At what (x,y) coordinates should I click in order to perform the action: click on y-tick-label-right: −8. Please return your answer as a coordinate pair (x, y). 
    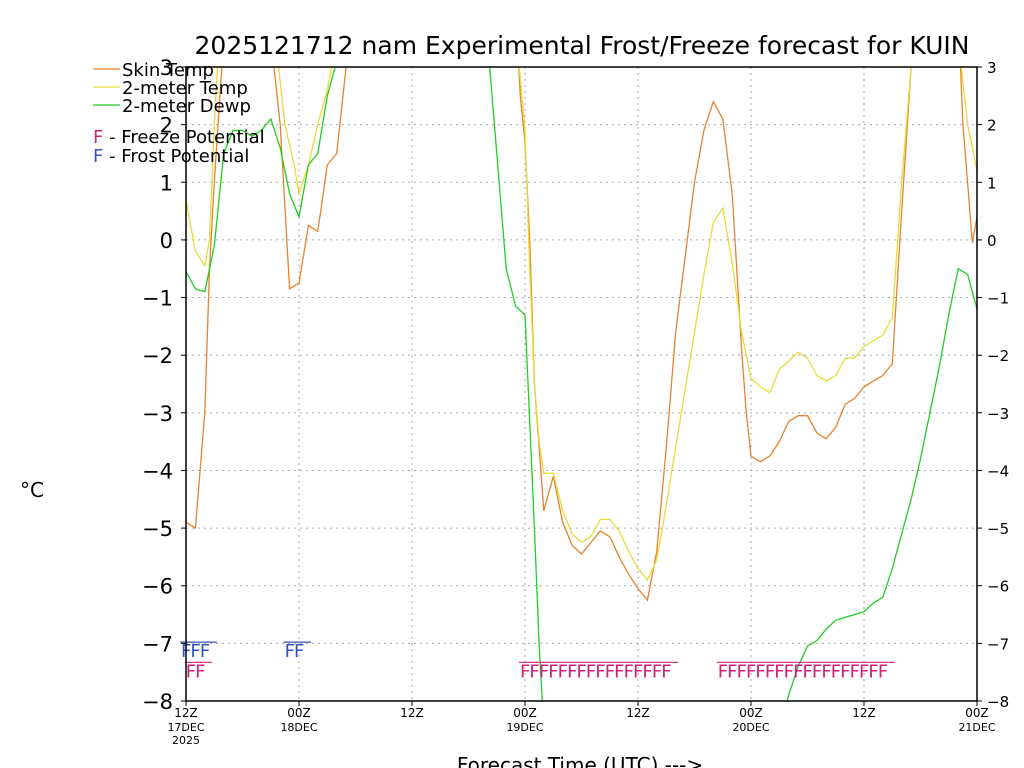
    Looking at the image, I should click on (998, 702).